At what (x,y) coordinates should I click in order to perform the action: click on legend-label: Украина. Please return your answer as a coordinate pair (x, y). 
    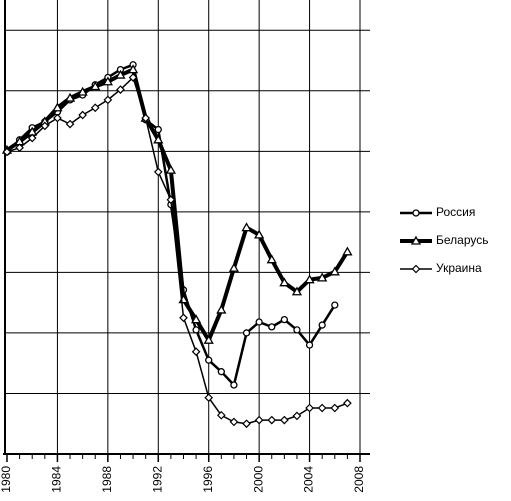
    Looking at the image, I should click on (459, 268).